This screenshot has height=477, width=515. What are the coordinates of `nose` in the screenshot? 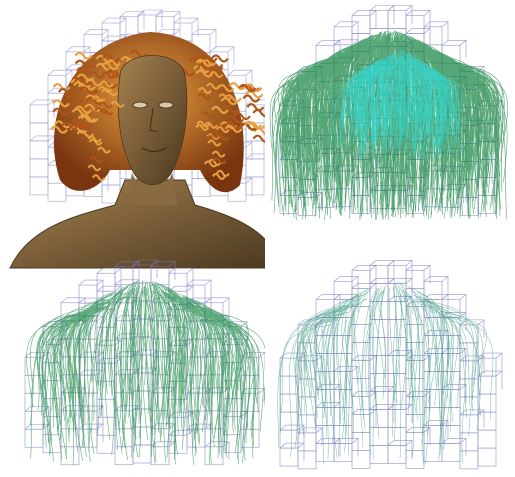 It's located at (153, 120).